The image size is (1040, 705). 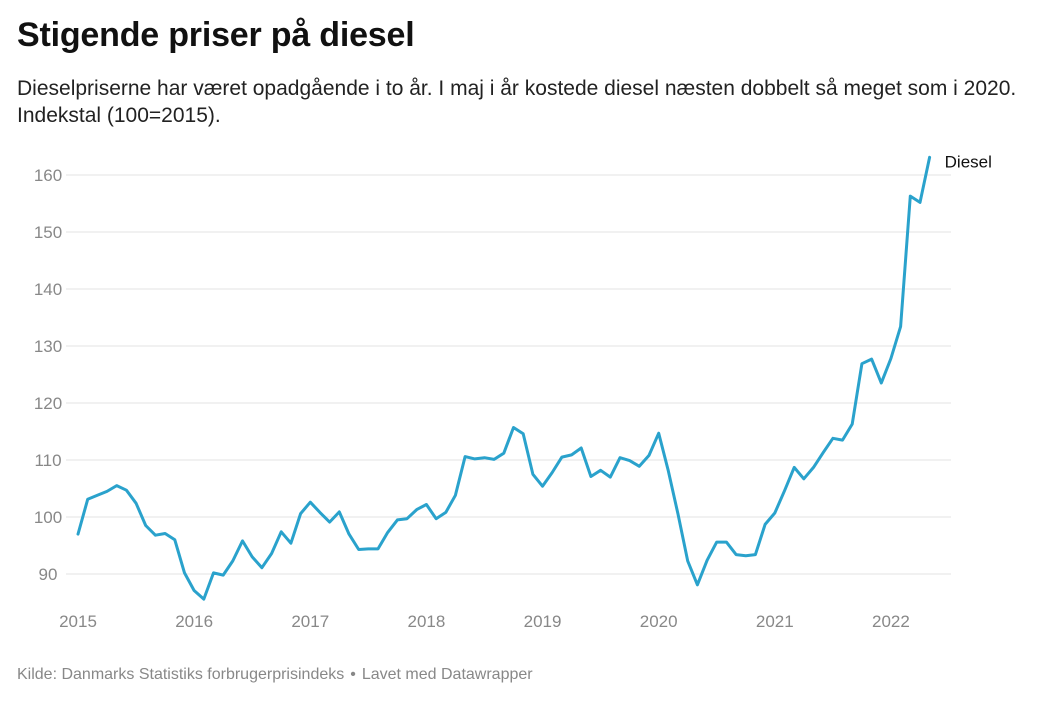 What do you see at coordinates (48, 517) in the screenshot?
I see `y-tick-label: 100` at bounding box center [48, 517].